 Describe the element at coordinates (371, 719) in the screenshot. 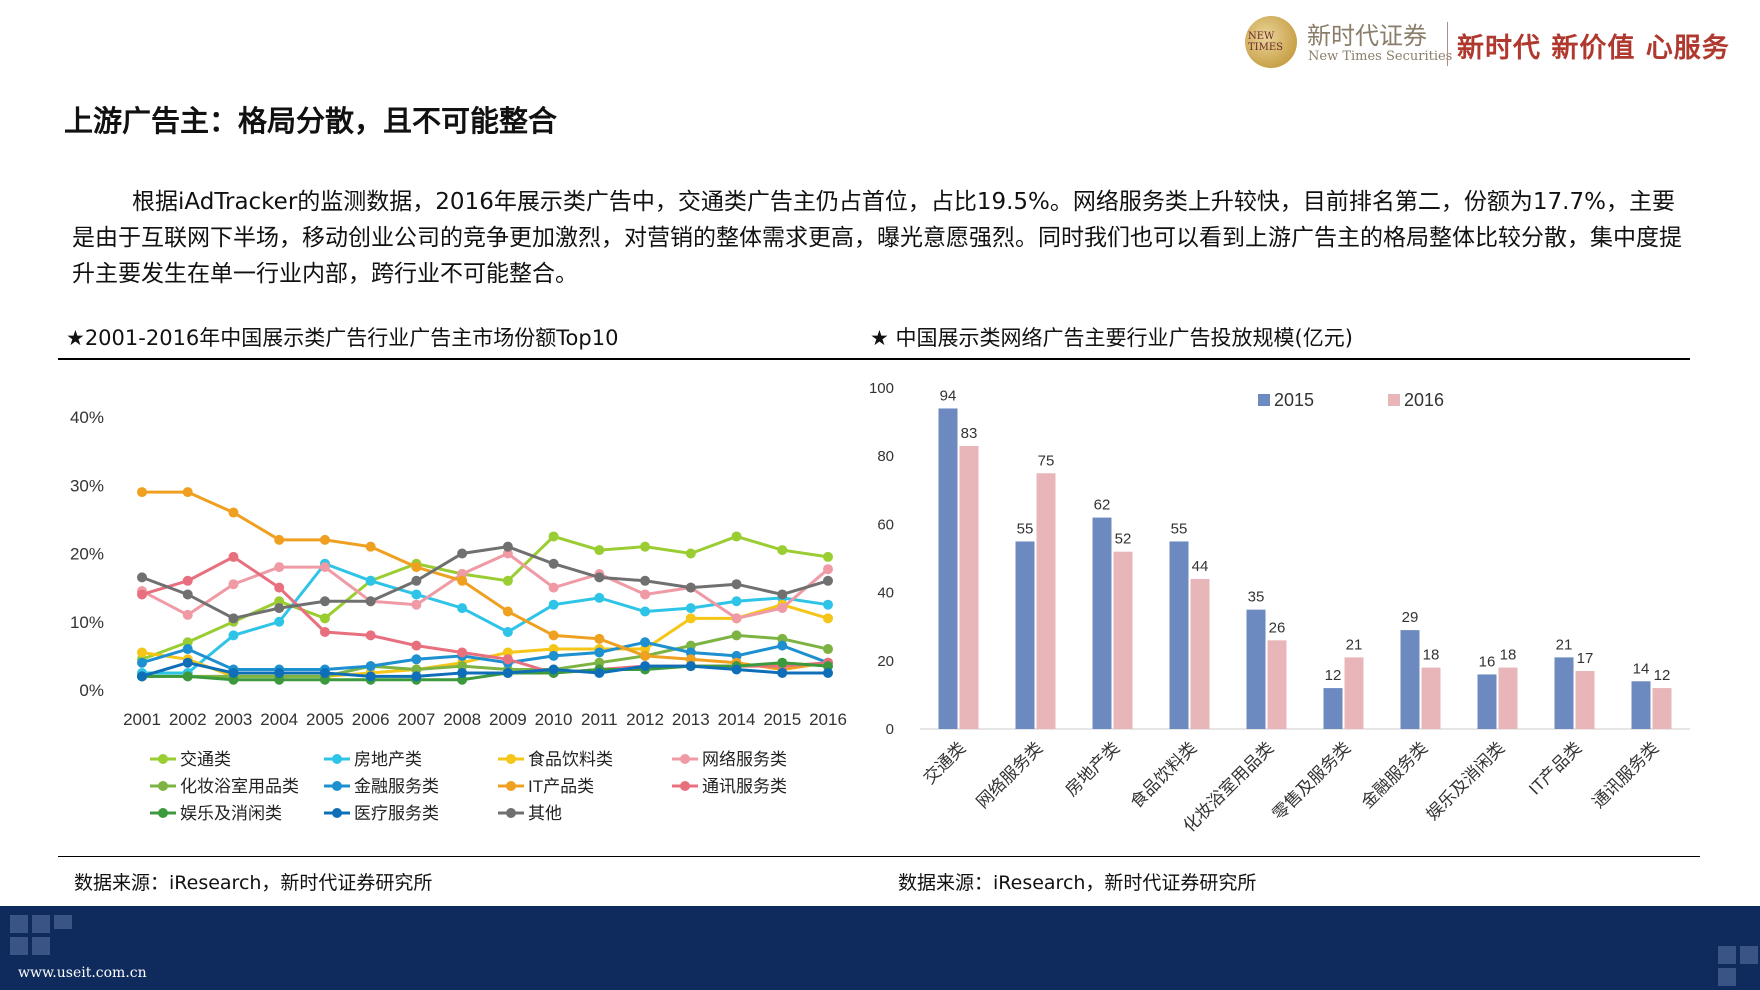

I see `x-tick-label: 2006` at that location.